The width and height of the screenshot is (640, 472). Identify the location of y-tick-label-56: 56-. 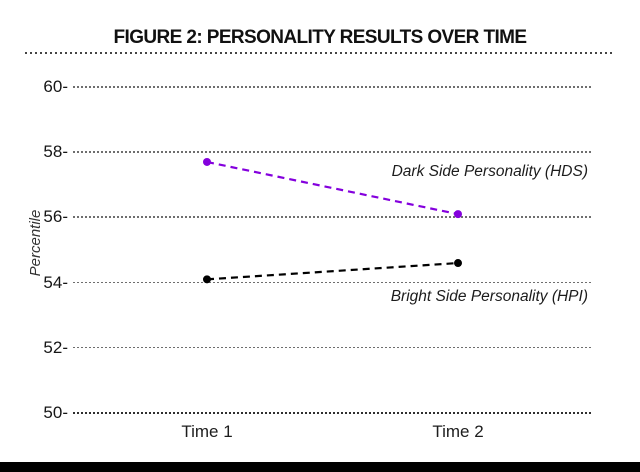
(55, 217).